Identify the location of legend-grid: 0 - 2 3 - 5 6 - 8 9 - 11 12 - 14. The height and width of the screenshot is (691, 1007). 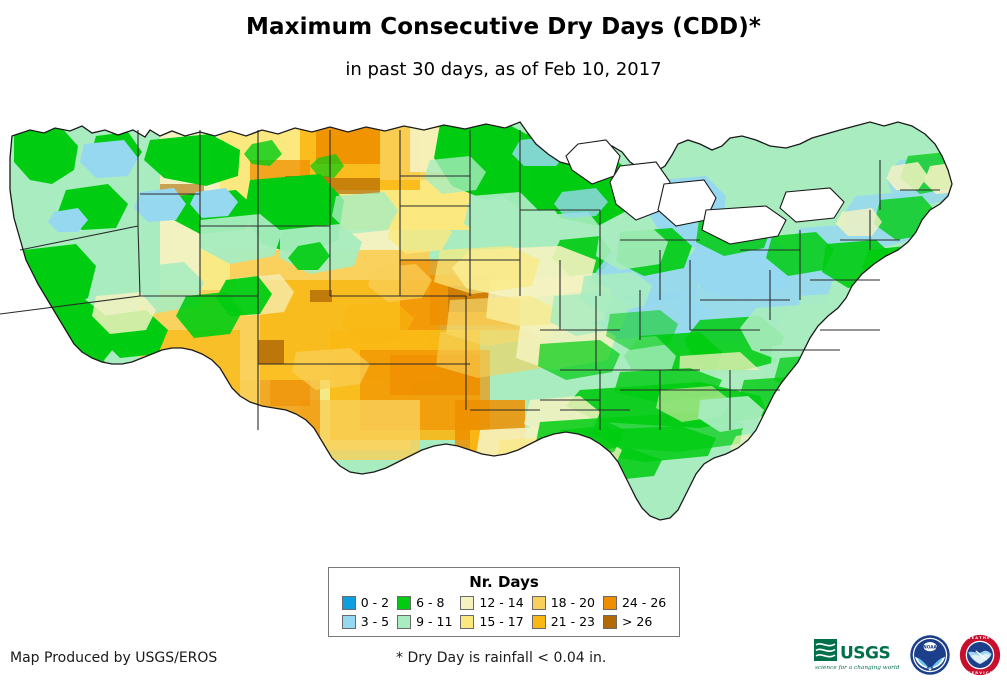
(504, 612).